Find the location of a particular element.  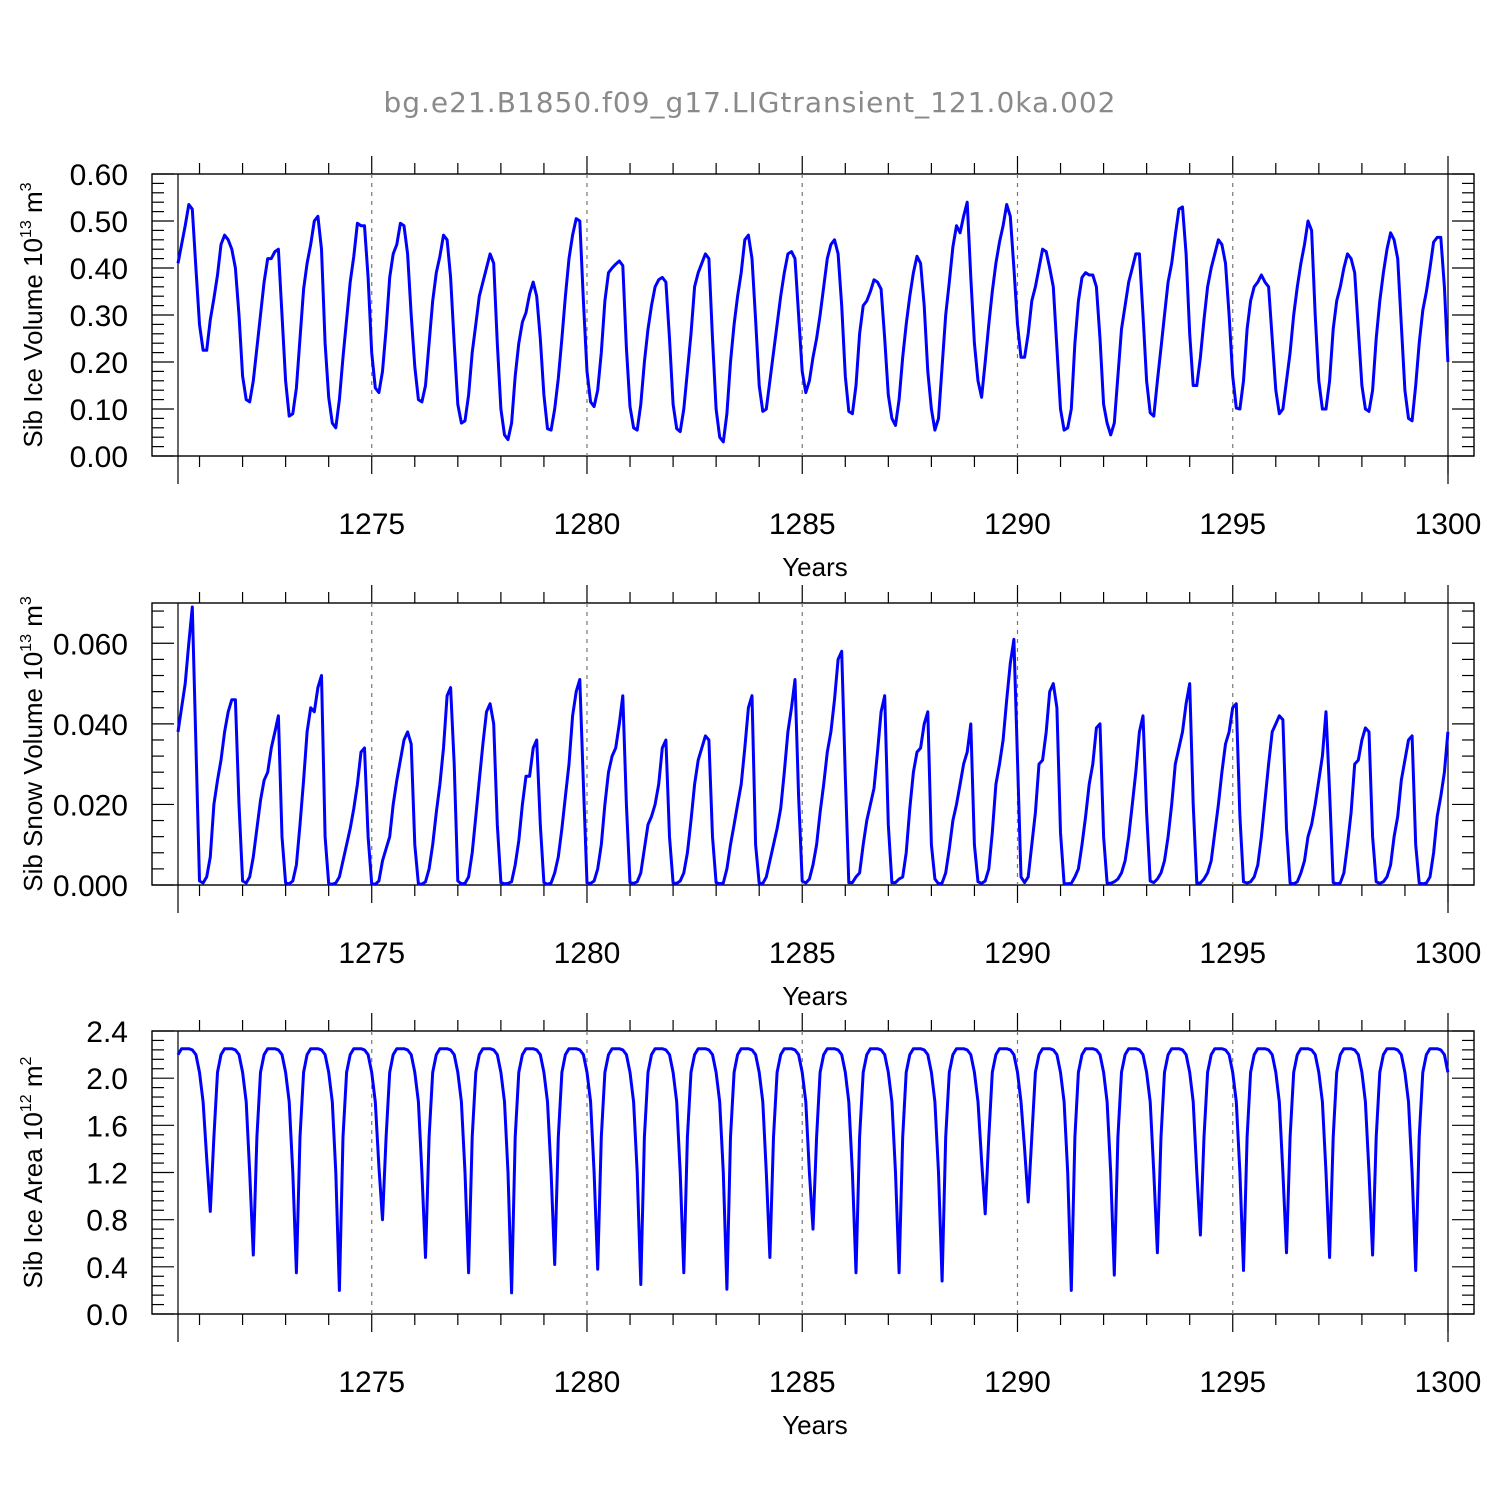

y-tick-label: 2.4 is located at coordinates (107, 1032).